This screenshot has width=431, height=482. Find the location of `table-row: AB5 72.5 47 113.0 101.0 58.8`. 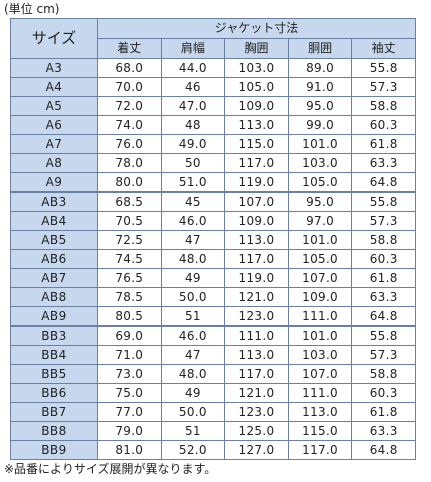

table-row: AB5 72.5 47 113.0 101.0 58.8 is located at coordinates (213, 240).